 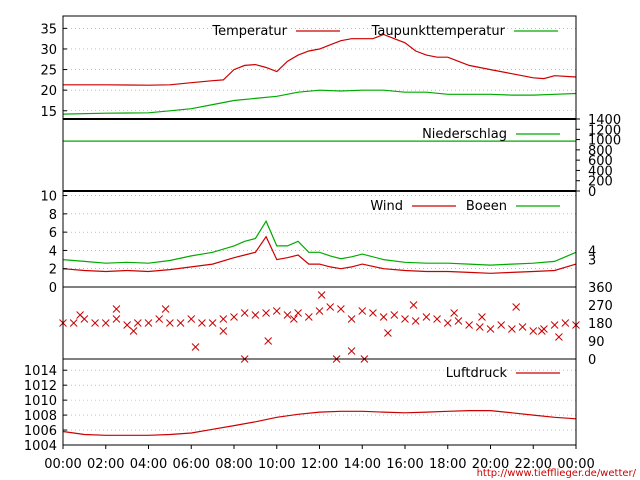 I want to click on x-tick-label: 22:00, so click(x=533, y=464).